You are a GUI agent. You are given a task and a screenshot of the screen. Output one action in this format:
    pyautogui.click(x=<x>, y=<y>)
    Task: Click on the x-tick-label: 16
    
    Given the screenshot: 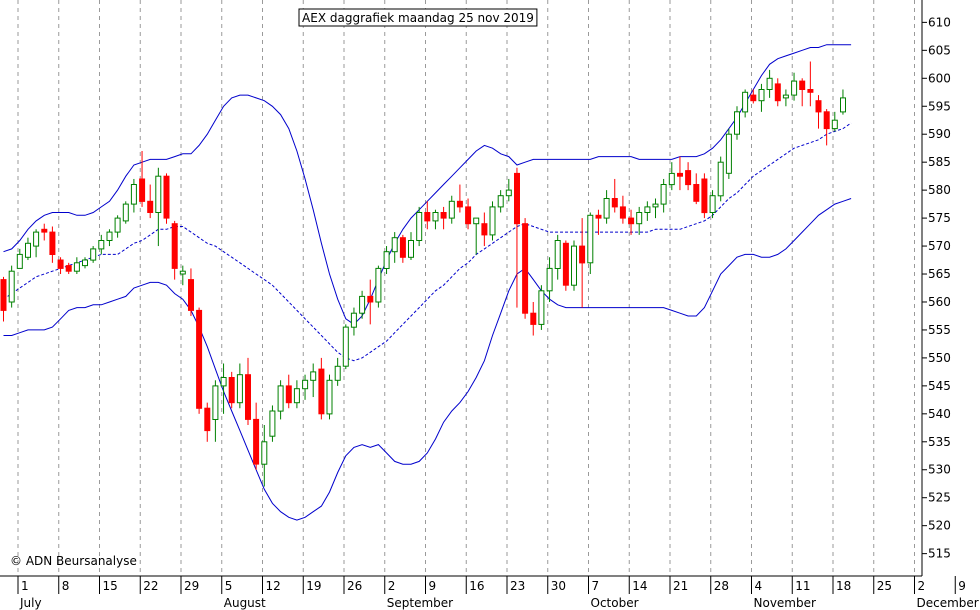 What is the action you would take?
    pyautogui.click(x=476, y=586)
    